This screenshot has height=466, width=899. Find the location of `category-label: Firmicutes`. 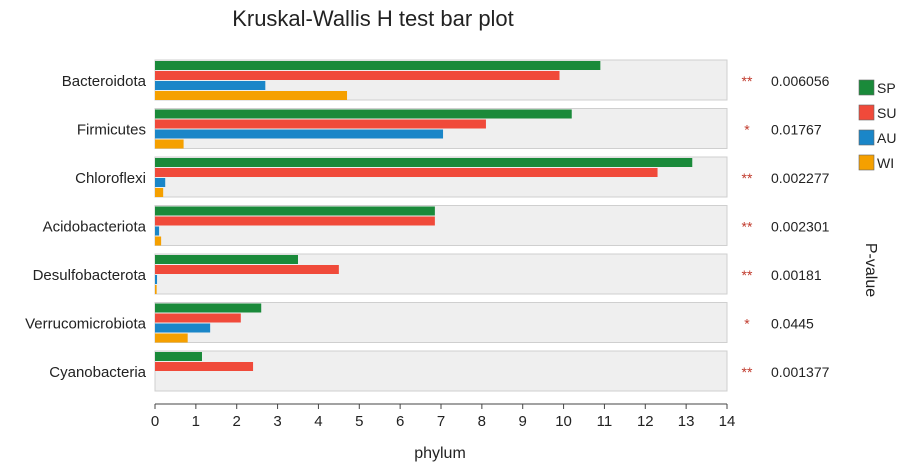

category-label: Firmicutes is located at coordinates (111, 130).